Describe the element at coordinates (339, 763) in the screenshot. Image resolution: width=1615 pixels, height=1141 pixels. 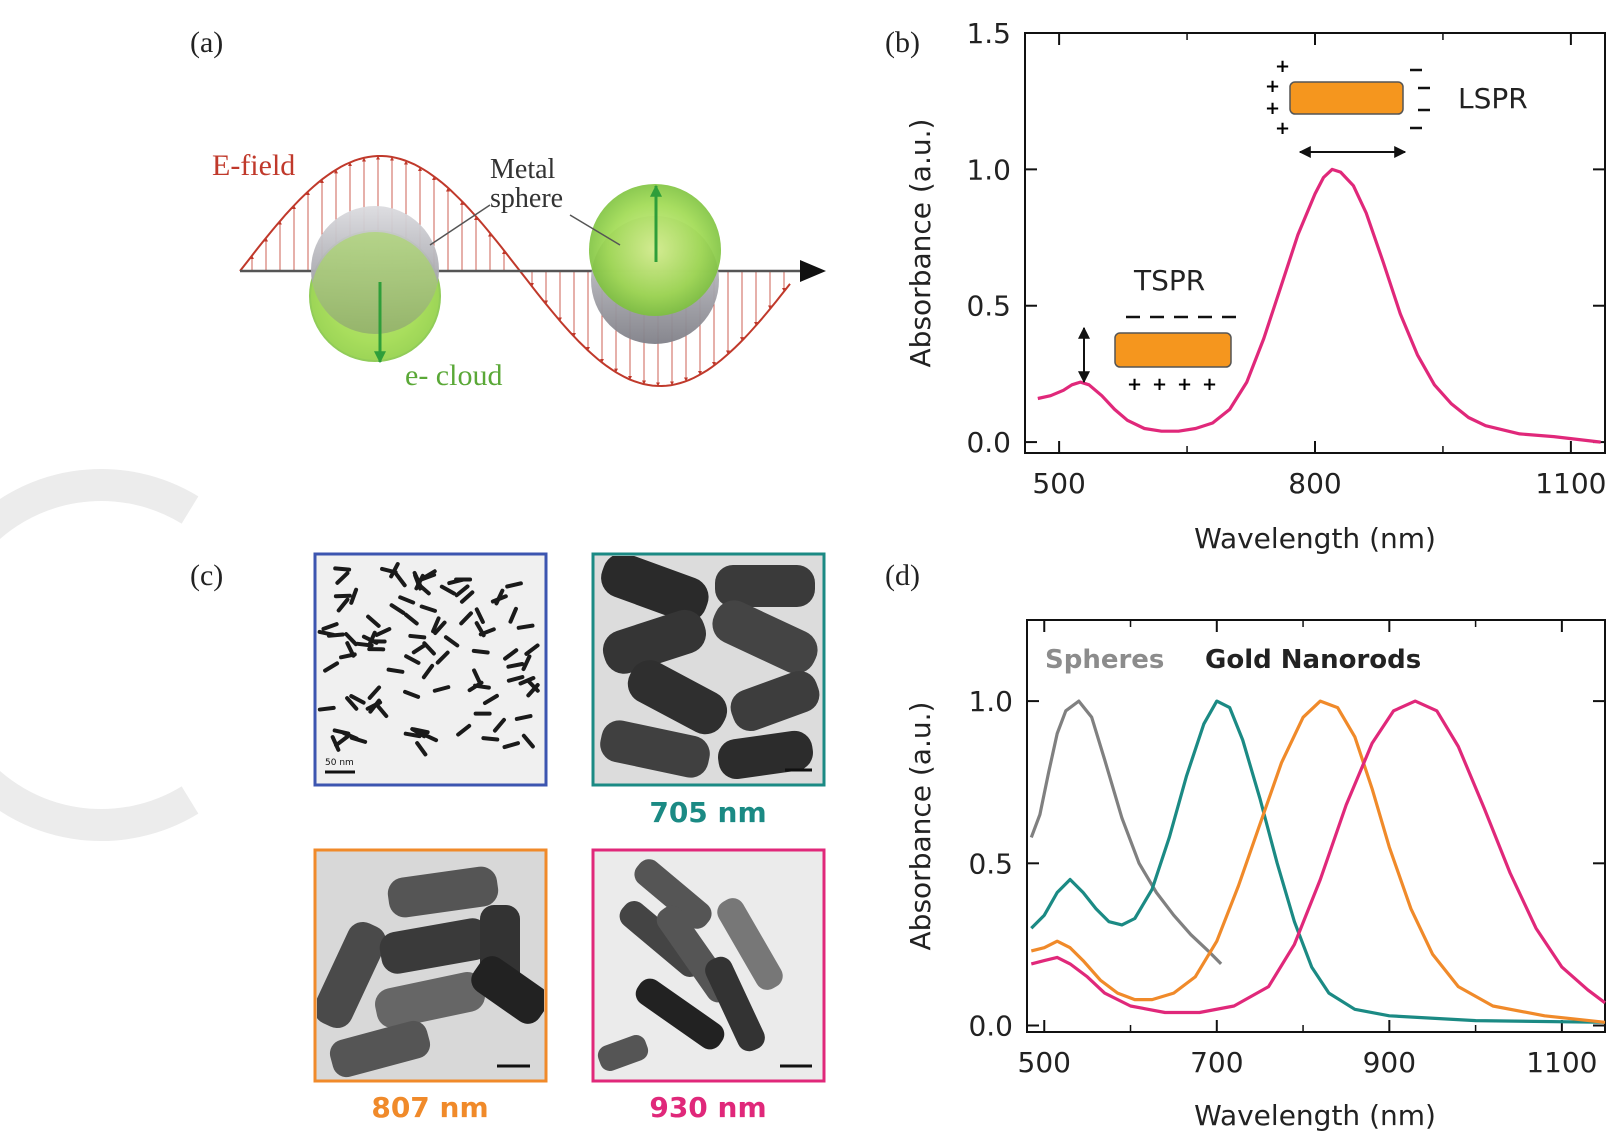
I see `scale-bar-label: 50 nm` at that location.